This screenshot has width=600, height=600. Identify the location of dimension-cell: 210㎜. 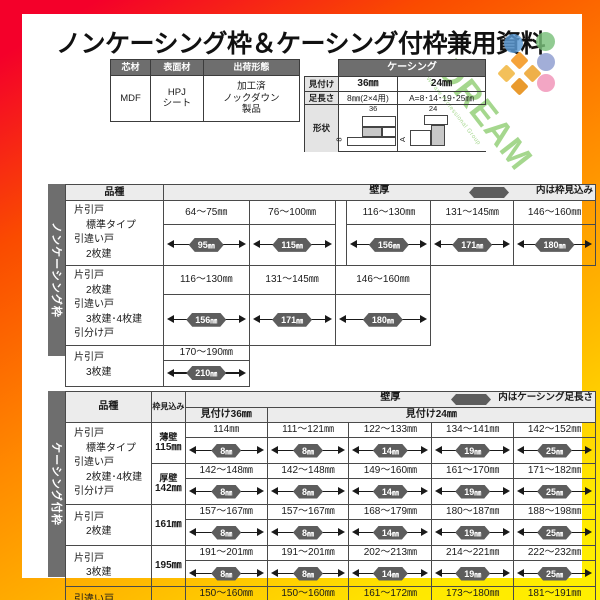
(206, 373).